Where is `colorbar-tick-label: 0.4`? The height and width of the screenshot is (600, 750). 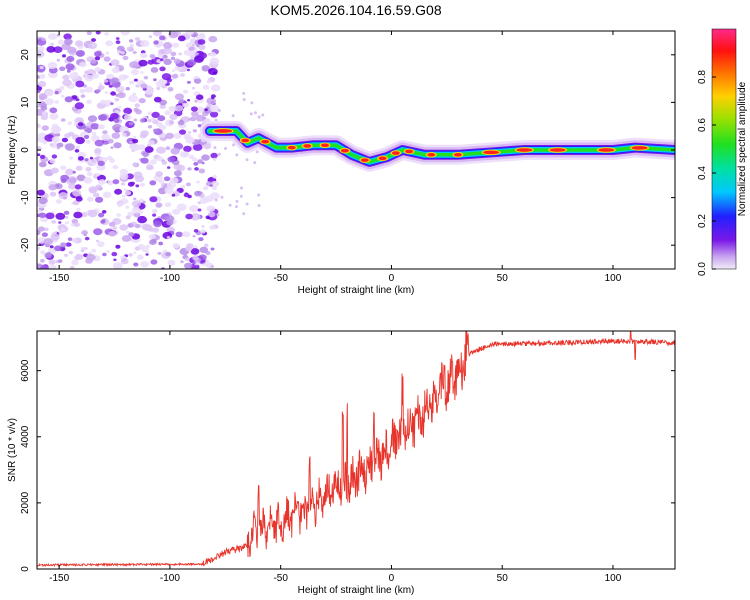 colorbar-tick-label: 0.4 is located at coordinates (702, 173).